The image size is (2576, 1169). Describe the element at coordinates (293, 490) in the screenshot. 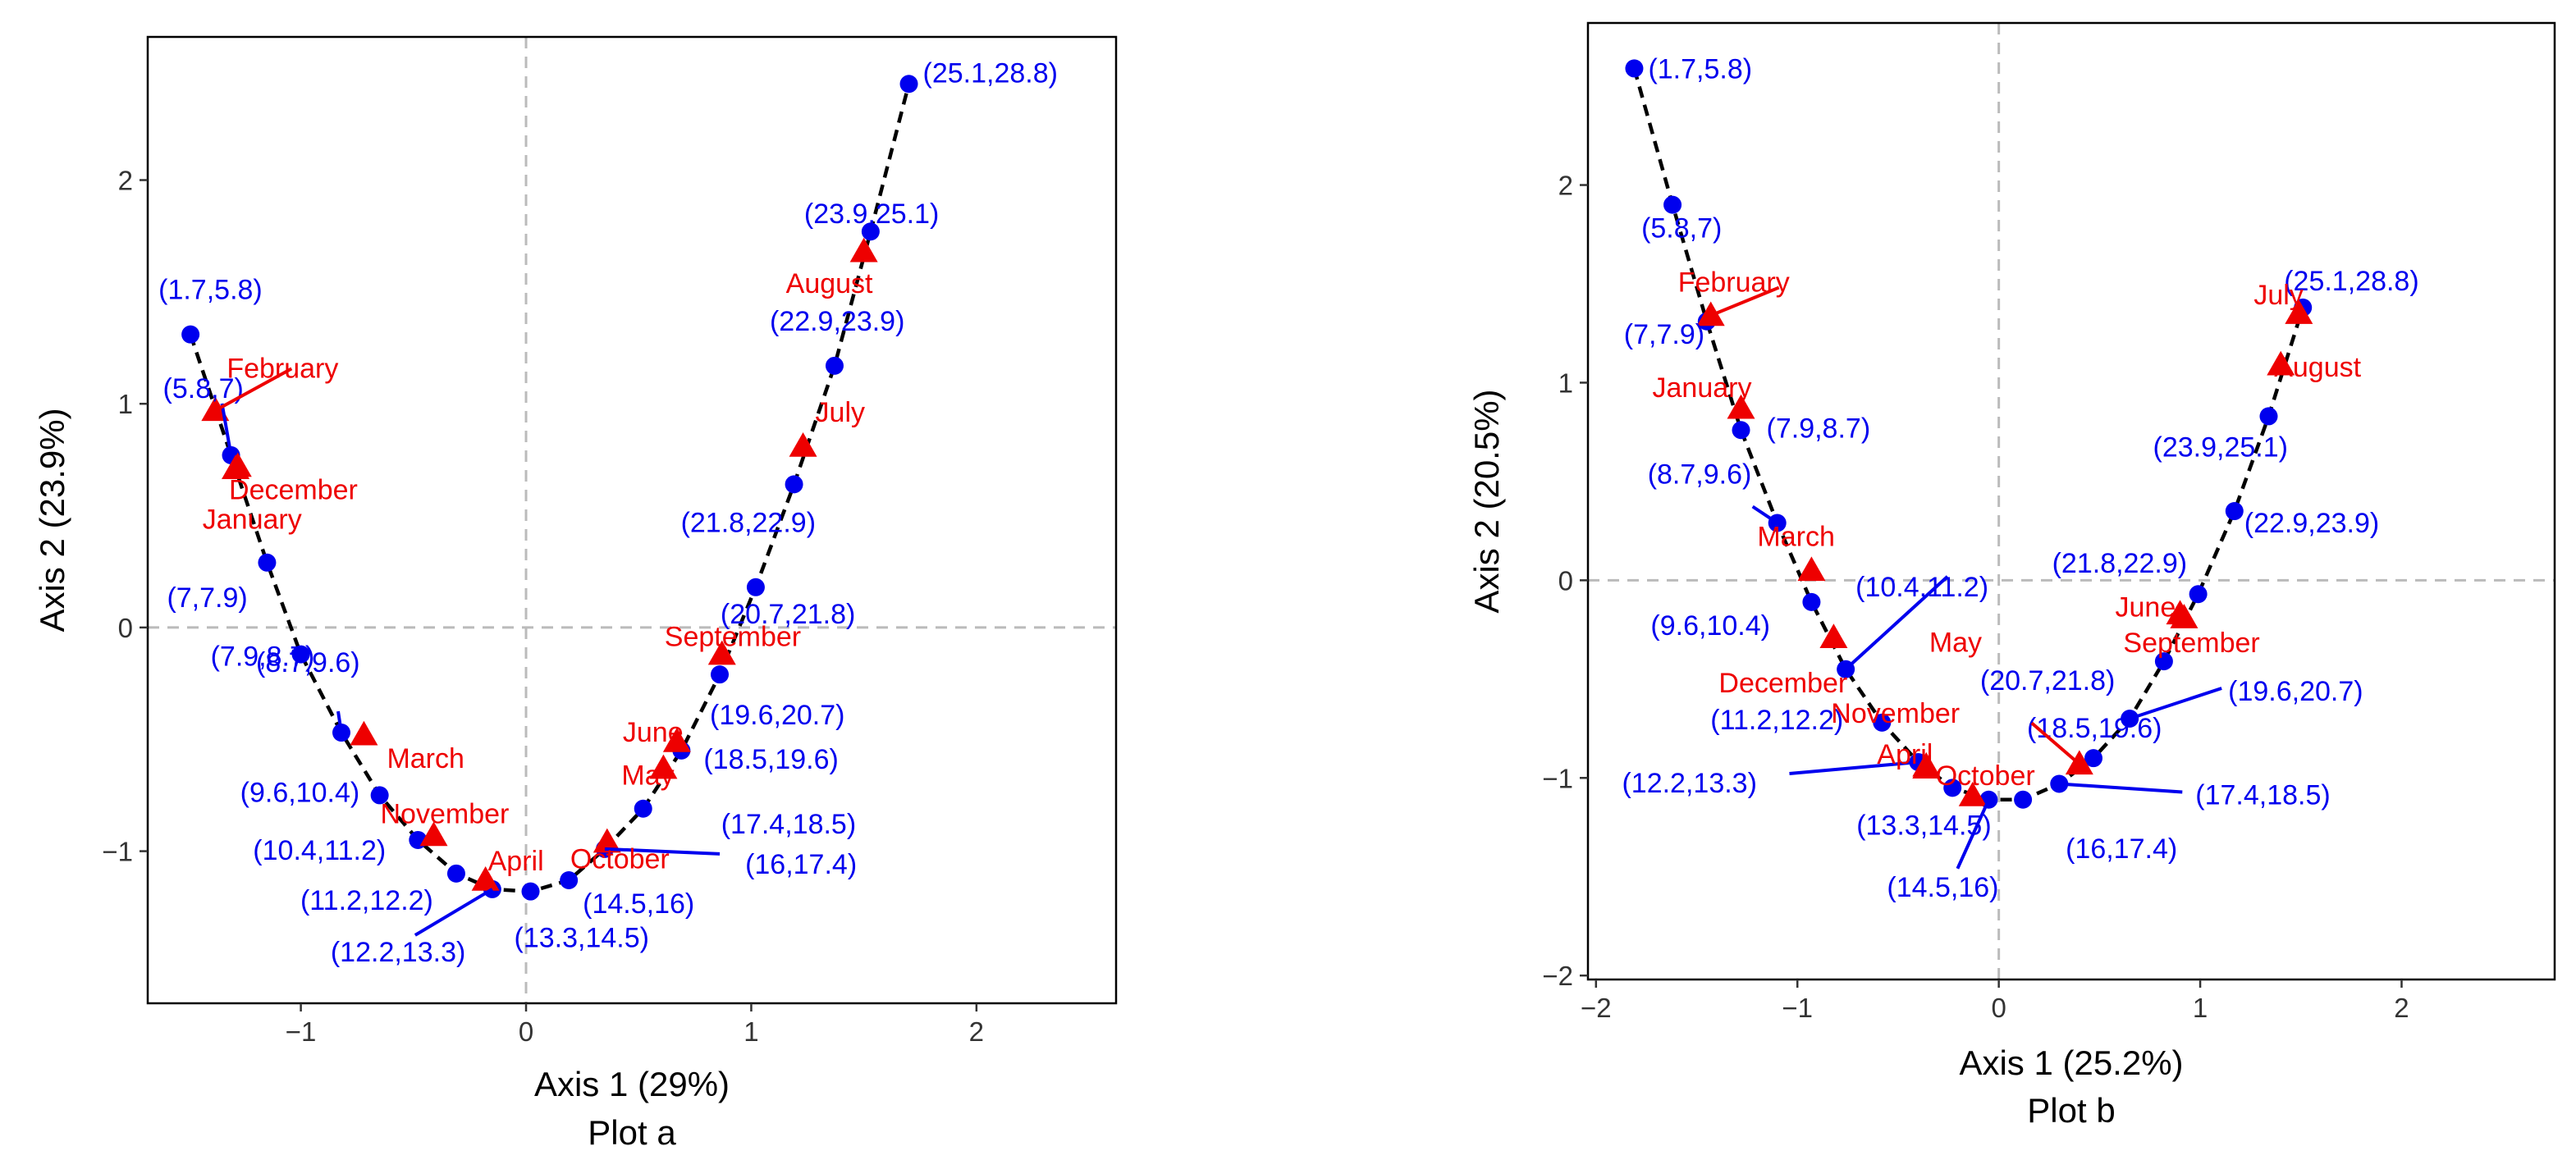

I see `month-label: December` at that location.